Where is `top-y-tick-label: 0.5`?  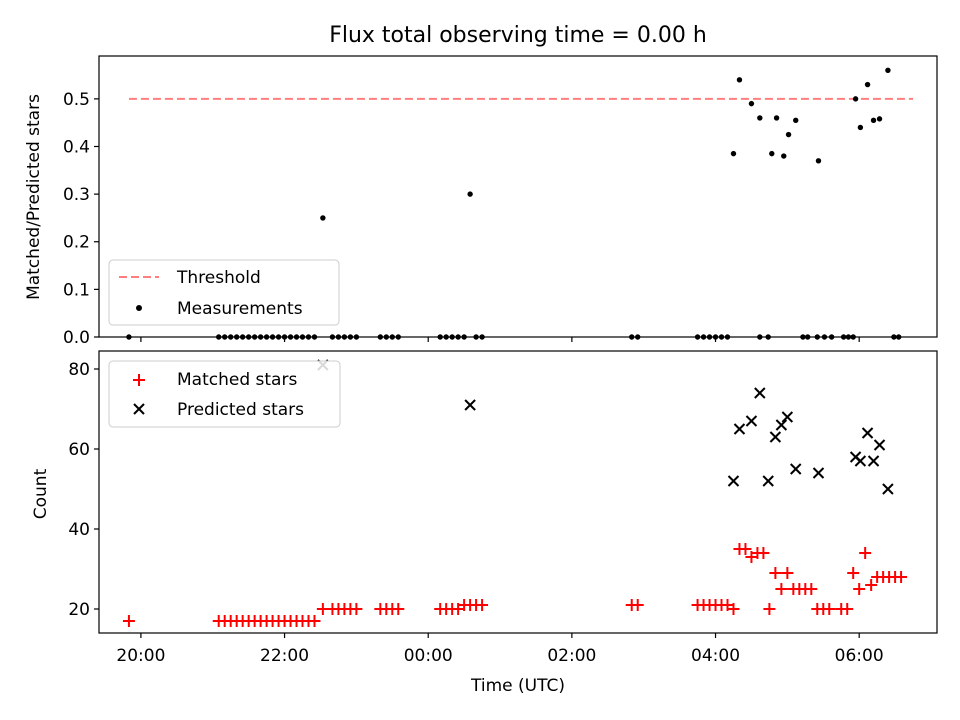 top-y-tick-label: 0.5 is located at coordinates (76, 100).